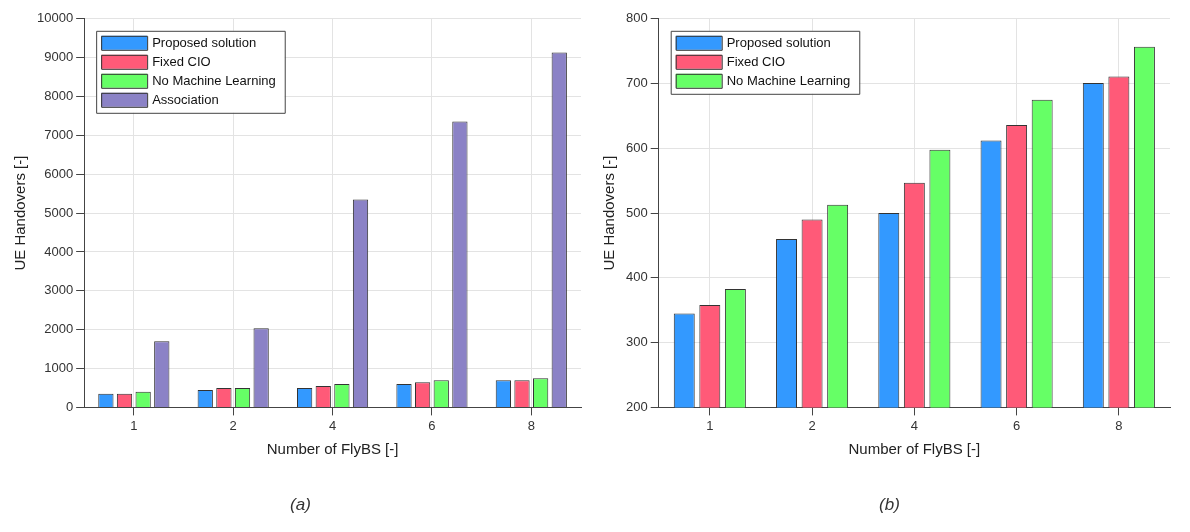 This screenshot has height=532, width=1190. What do you see at coordinates (636, 212) in the screenshot?
I see `y-tick-label: 500` at bounding box center [636, 212].